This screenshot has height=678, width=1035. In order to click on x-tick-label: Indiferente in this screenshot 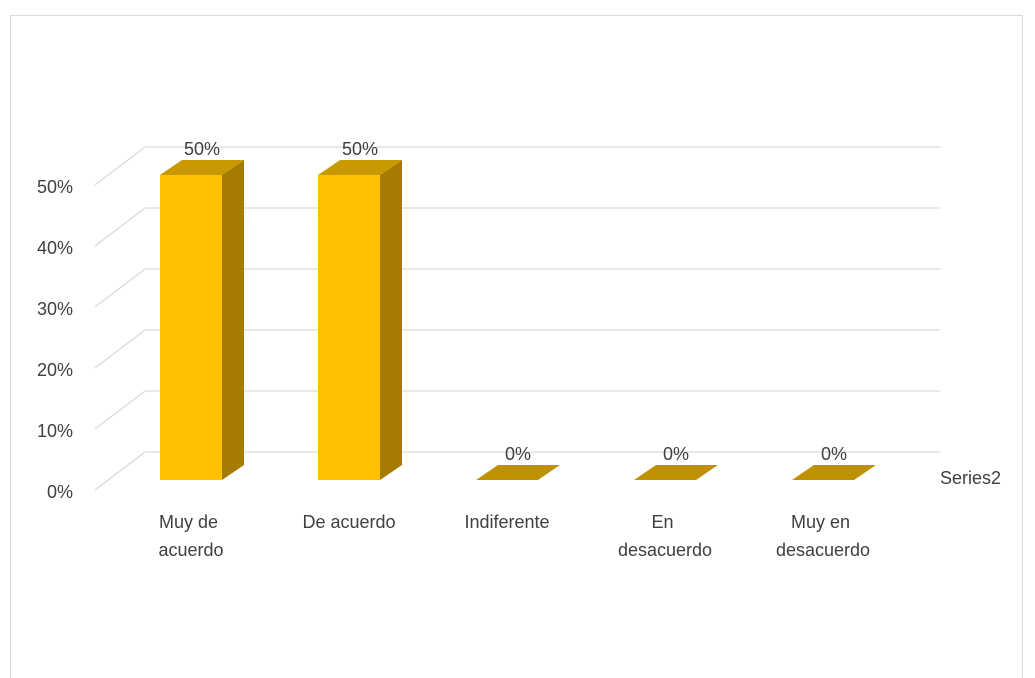, I will do `click(506, 522)`.